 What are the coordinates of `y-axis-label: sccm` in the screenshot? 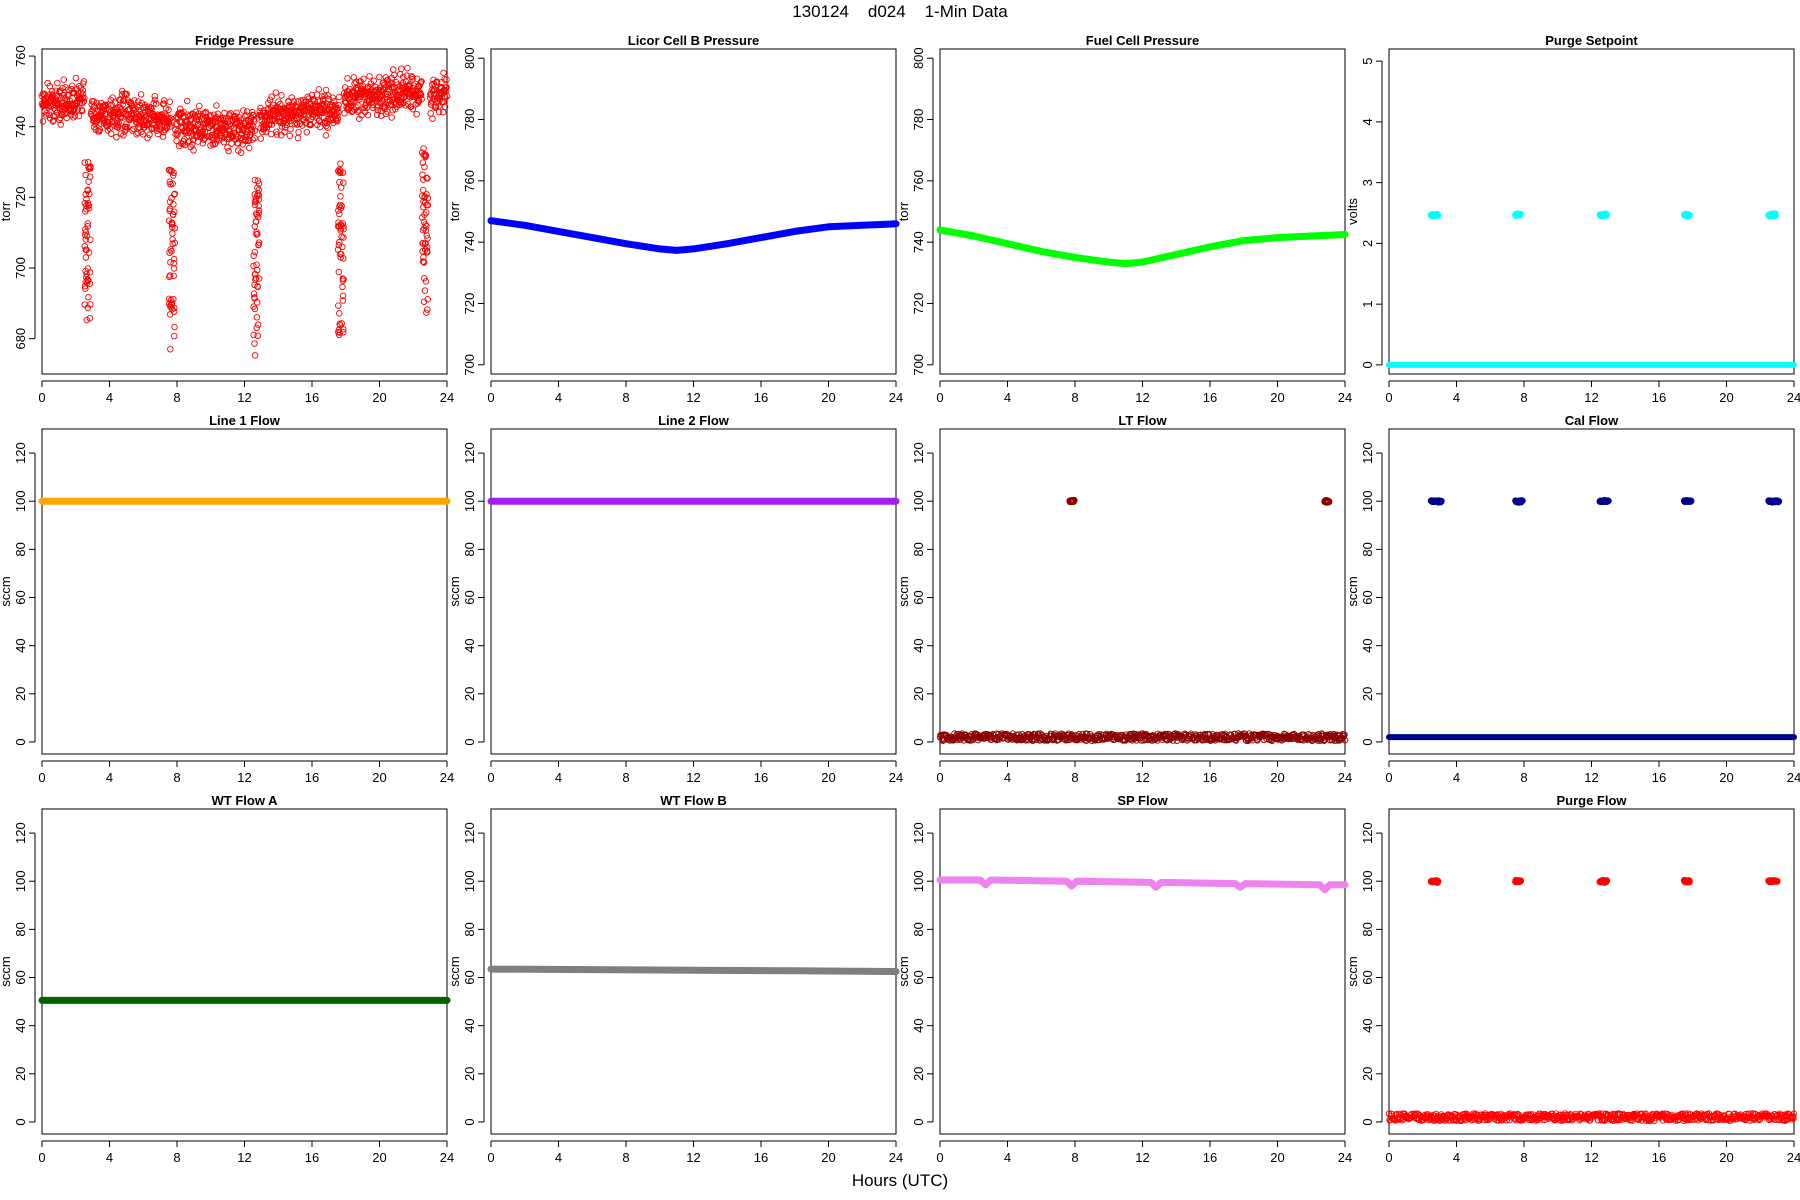 It's located at (903, 971).